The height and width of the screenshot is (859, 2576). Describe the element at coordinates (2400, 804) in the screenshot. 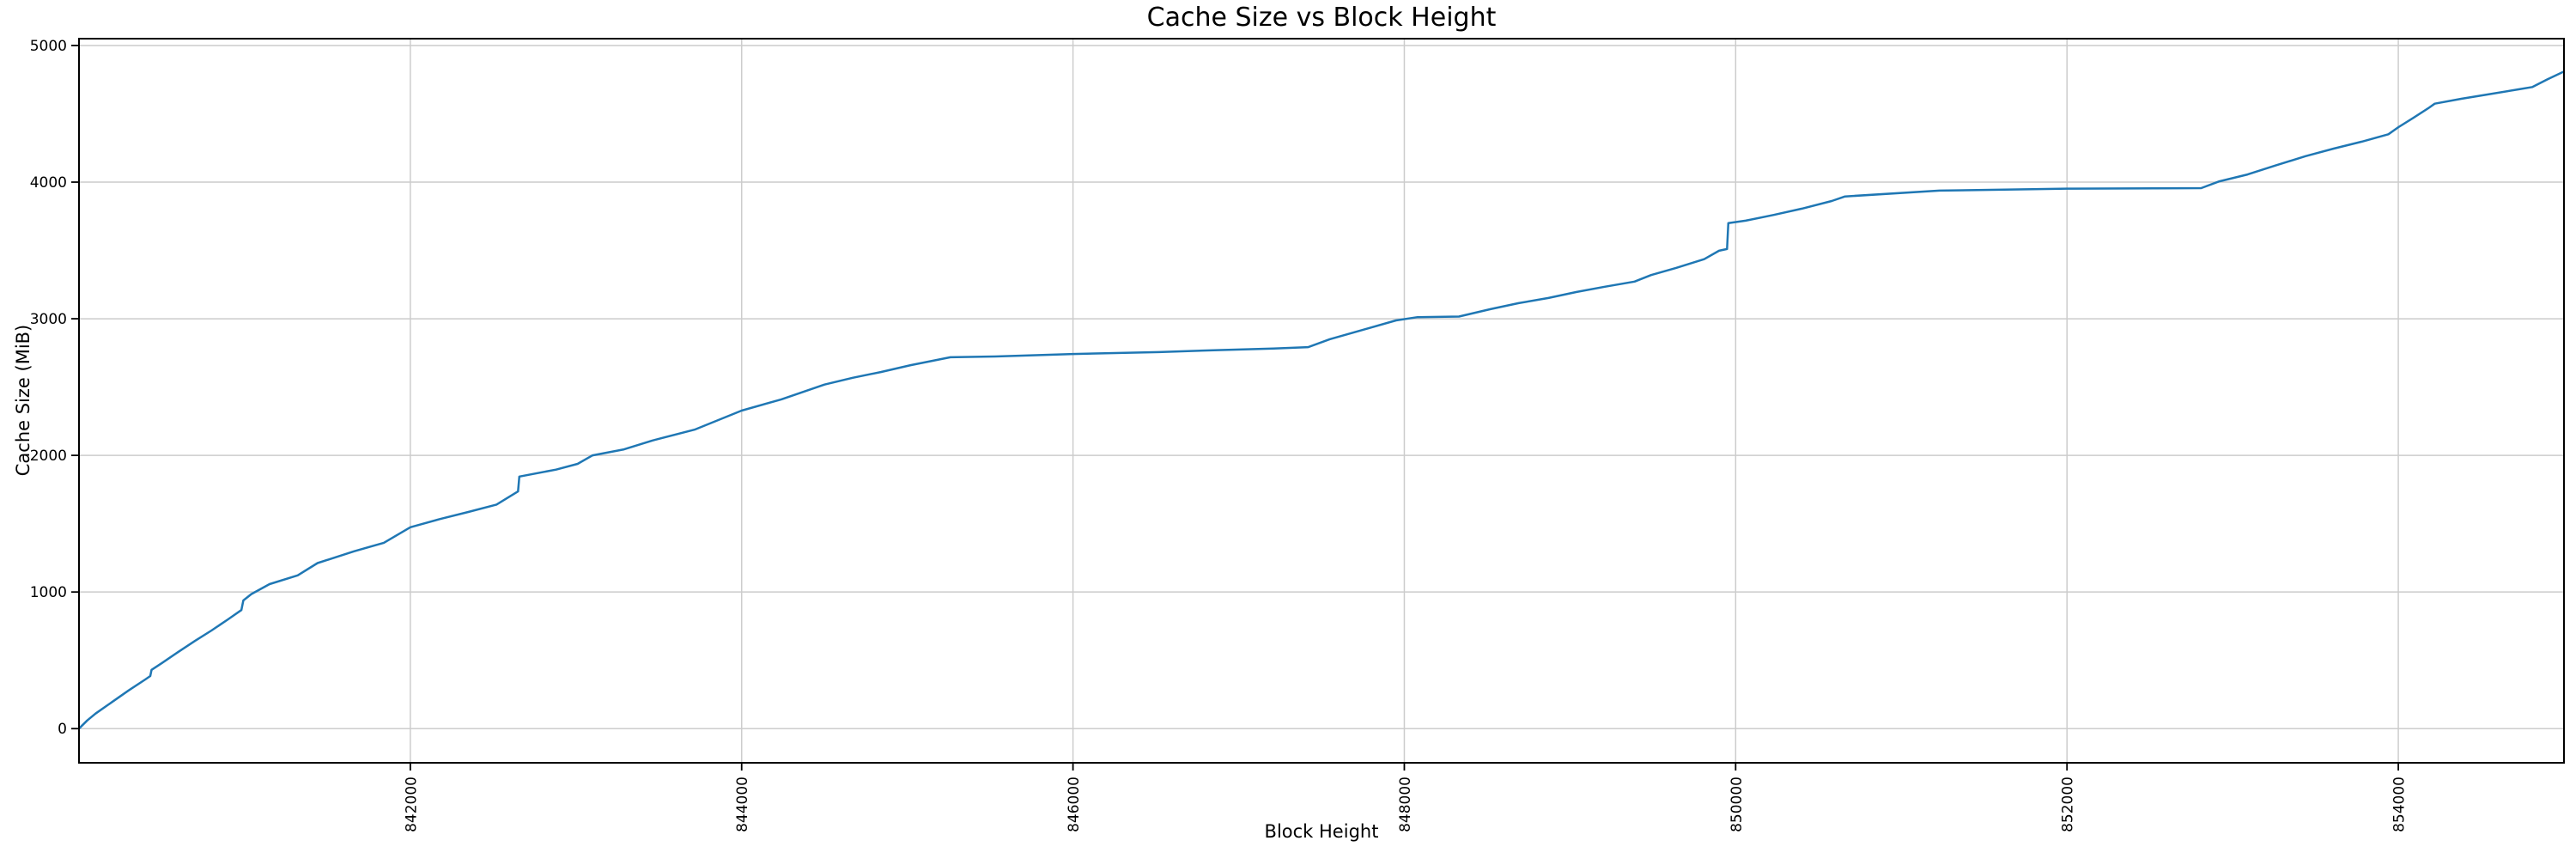

I see `x-tick-label-854000: 854000` at that location.